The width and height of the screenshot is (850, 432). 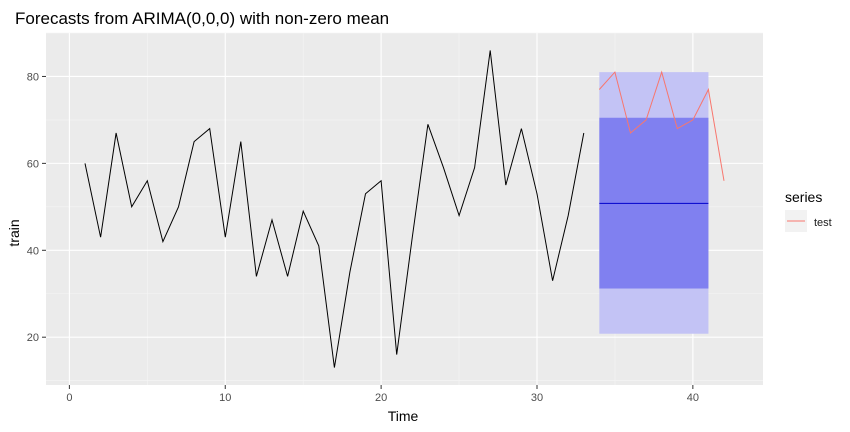 I want to click on legend-label-test: test, so click(x=823, y=223).